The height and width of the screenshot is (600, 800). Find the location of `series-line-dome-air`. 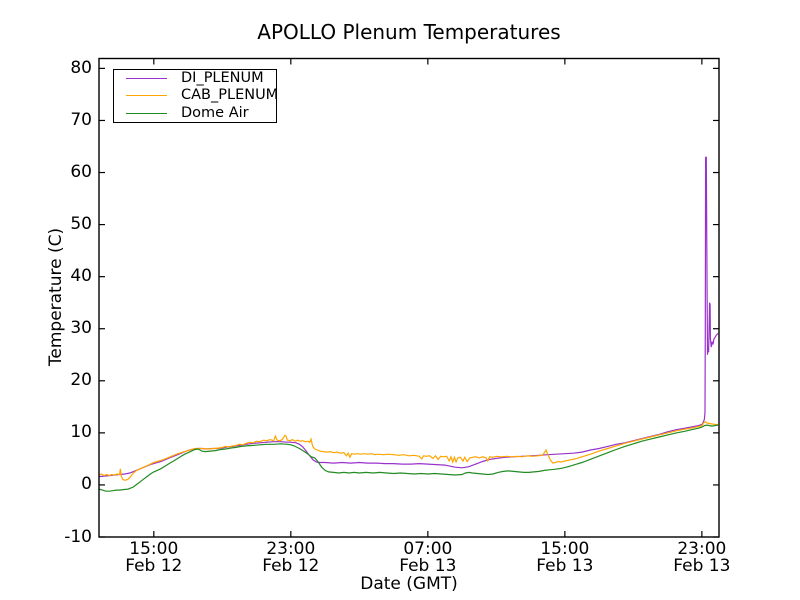

series-line-dome-air is located at coordinates (409, 458).